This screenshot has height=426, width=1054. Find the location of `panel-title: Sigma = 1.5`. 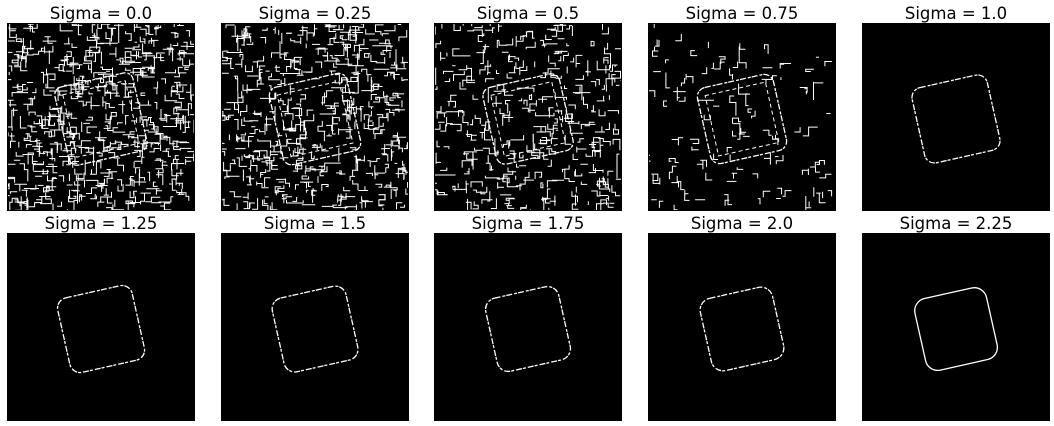

panel-title: Sigma = 1.5 is located at coordinates (315, 223).